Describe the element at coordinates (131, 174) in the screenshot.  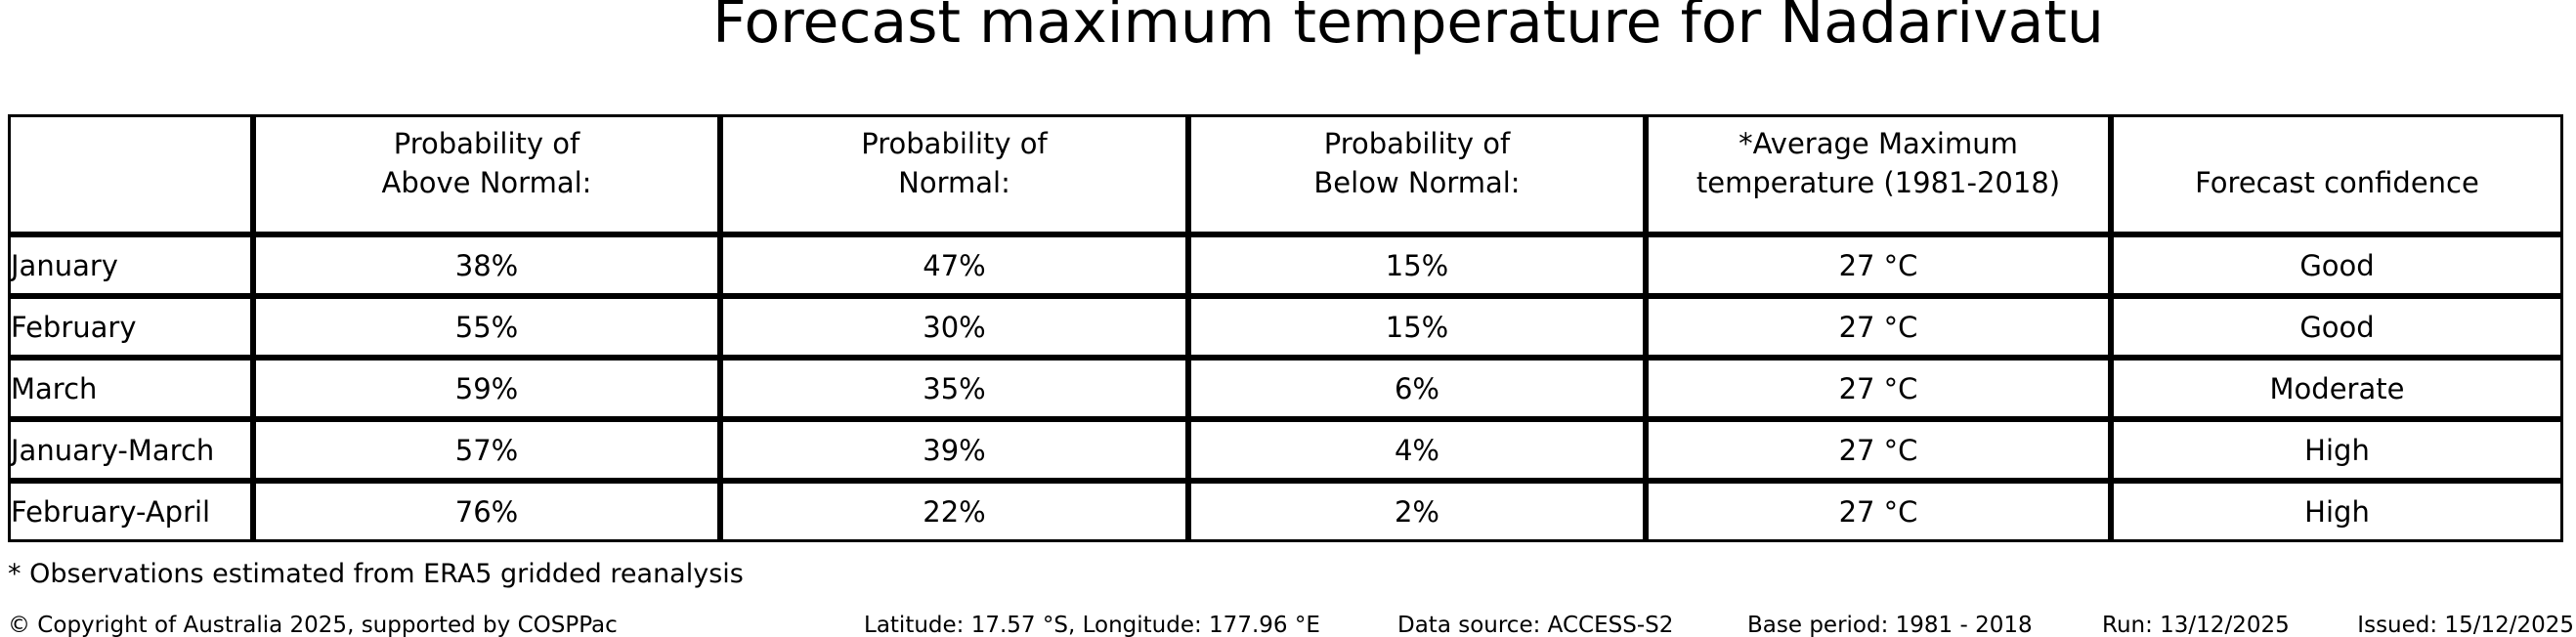
I see `corner-cell` at that location.